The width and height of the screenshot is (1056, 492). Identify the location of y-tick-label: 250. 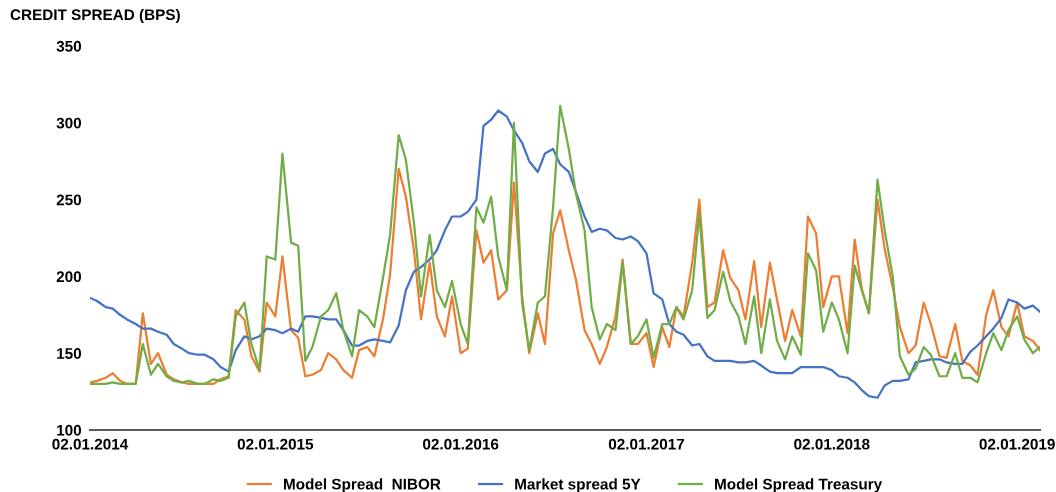
(69, 200).